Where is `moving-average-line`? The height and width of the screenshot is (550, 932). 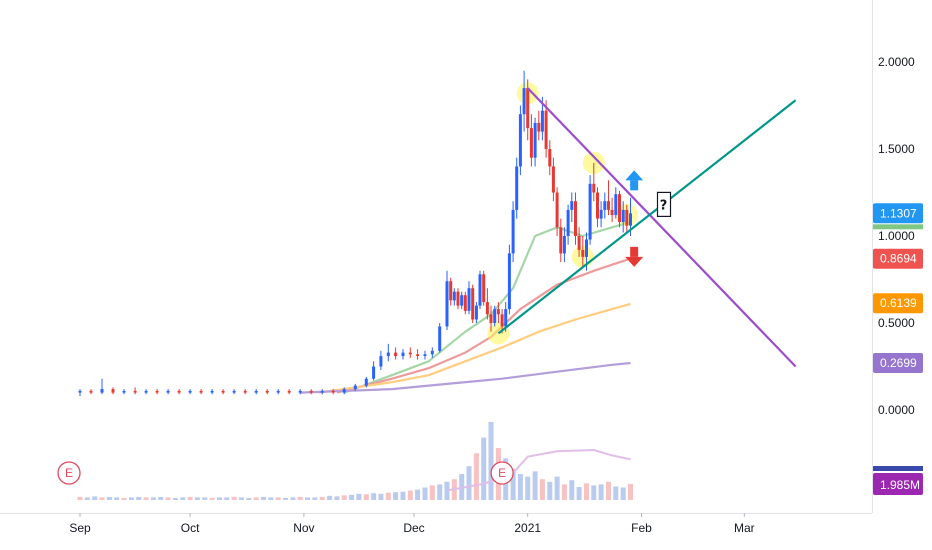
moving-average-line is located at coordinates (487, 307).